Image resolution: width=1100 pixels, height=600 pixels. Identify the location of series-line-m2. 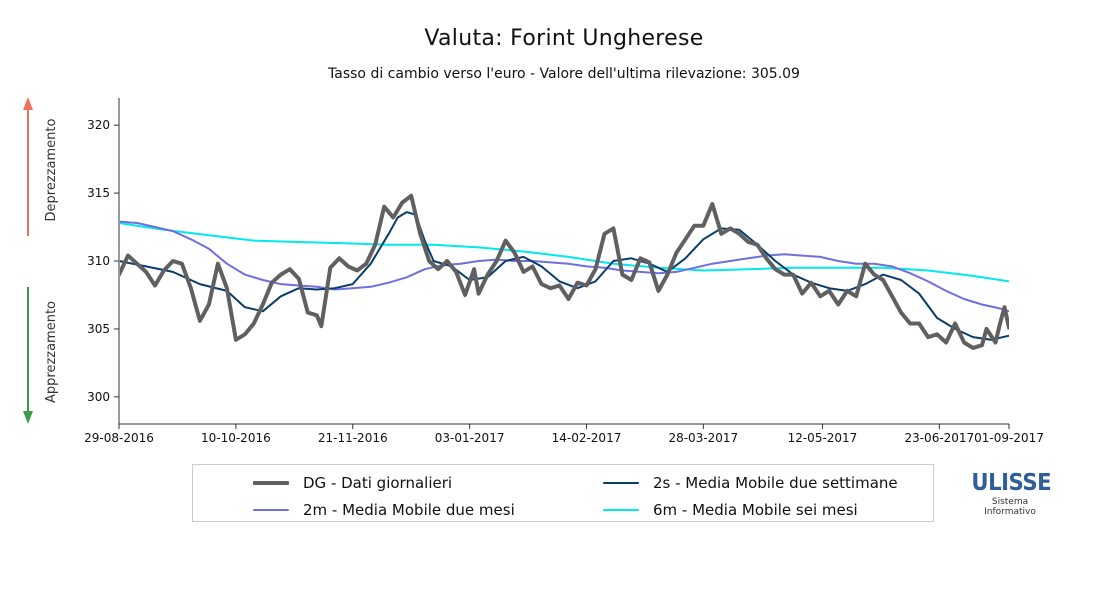
(564, 266).